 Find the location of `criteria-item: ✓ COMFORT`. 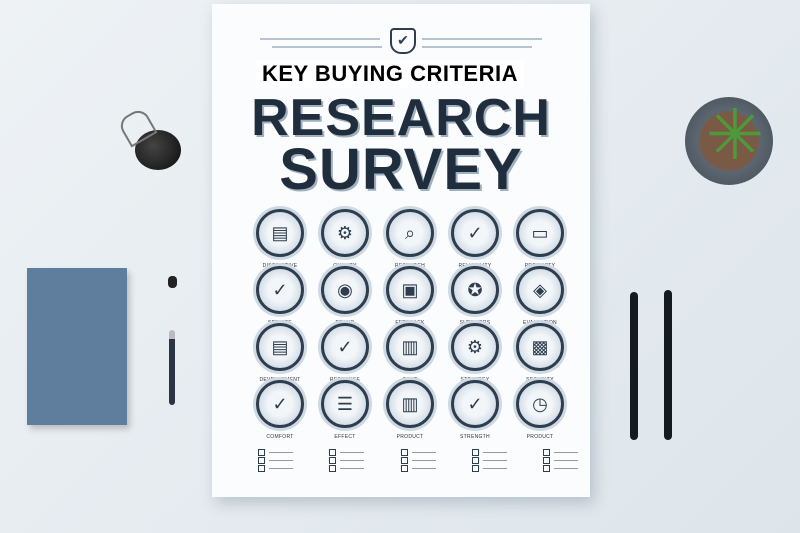

criteria-item: ✓ COMFORT is located at coordinates (280, 410).